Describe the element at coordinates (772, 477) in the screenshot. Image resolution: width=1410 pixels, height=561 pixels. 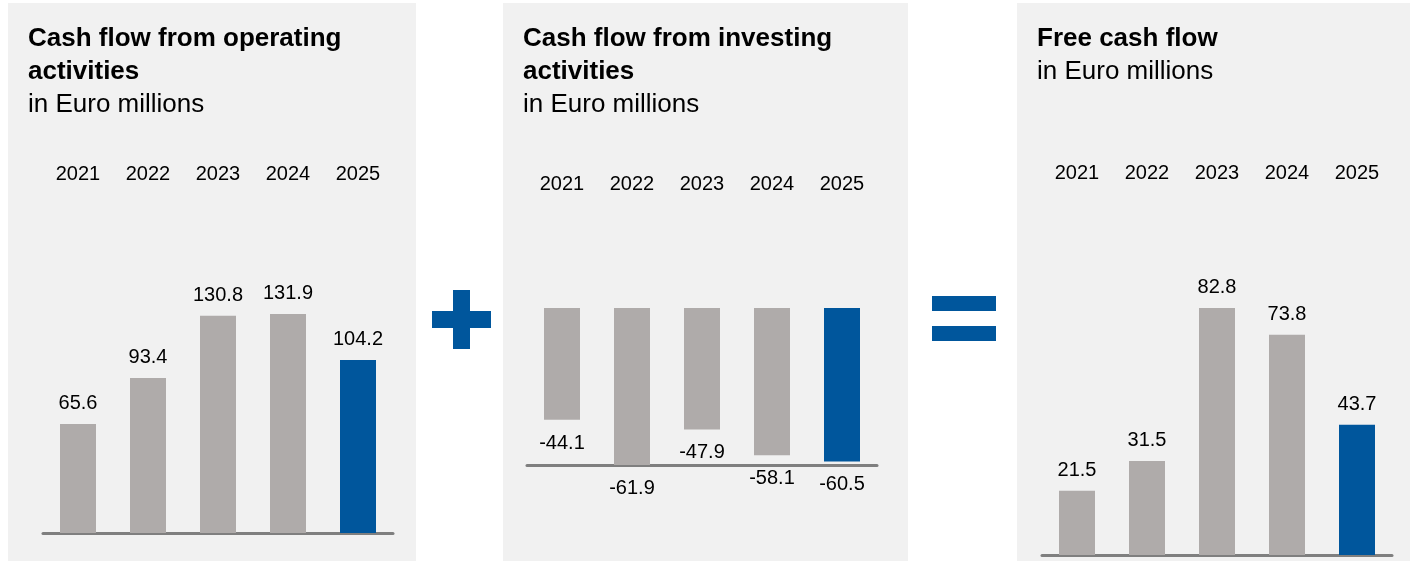
I see `data-label: -58.1` at that location.